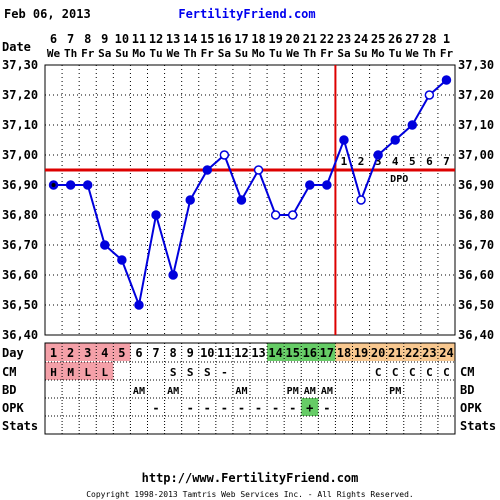 This screenshot has width=500, height=500. Describe the element at coordinates (476, 155) in the screenshot. I see `y-tick-label-right: 37,00` at that location.